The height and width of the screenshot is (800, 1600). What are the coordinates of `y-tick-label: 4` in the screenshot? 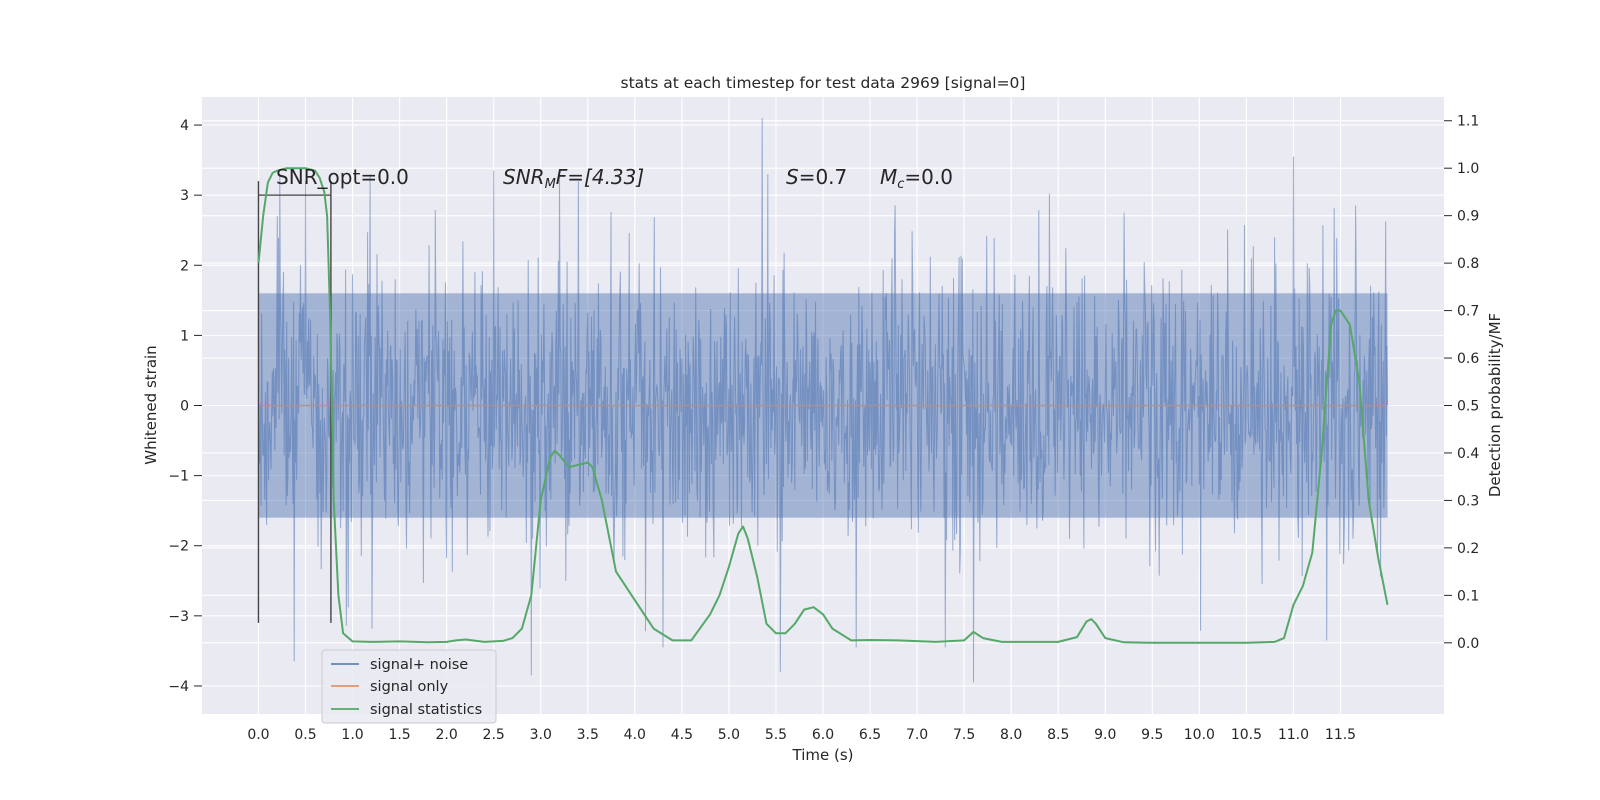 It's located at (184, 126).